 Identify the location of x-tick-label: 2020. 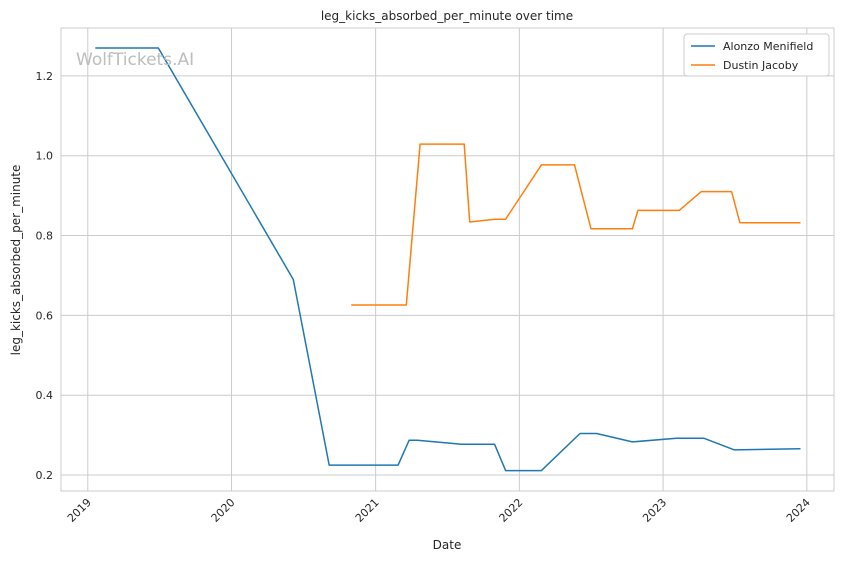
(223, 510).